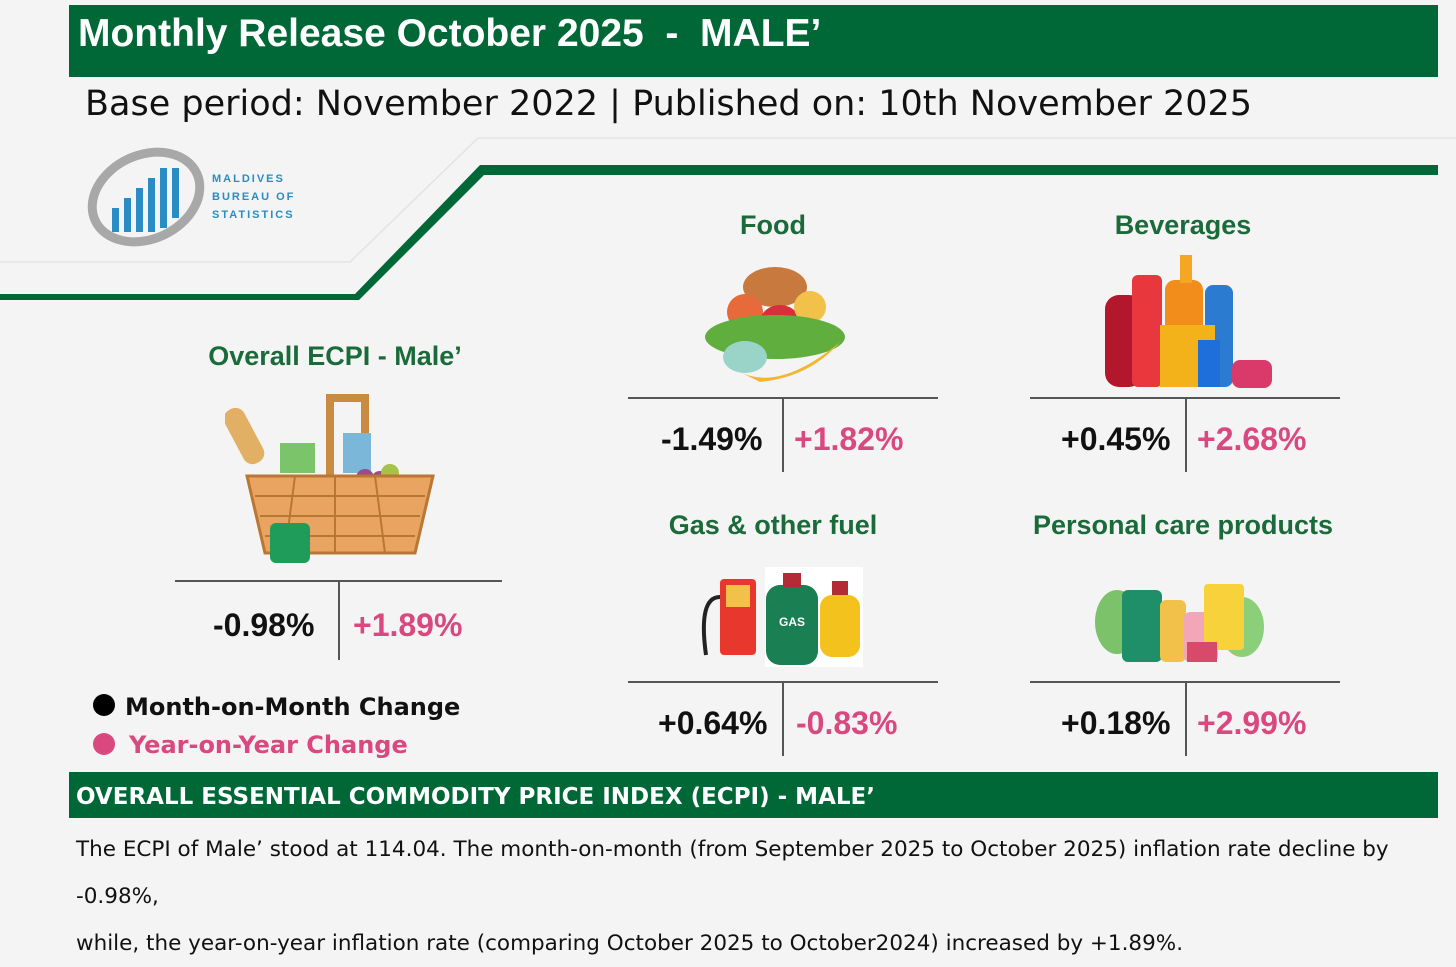 This screenshot has height=967, width=1456. Describe the element at coordinates (408, 625) in the screenshot. I see `overall-yoy-value: +1.89%` at that location.